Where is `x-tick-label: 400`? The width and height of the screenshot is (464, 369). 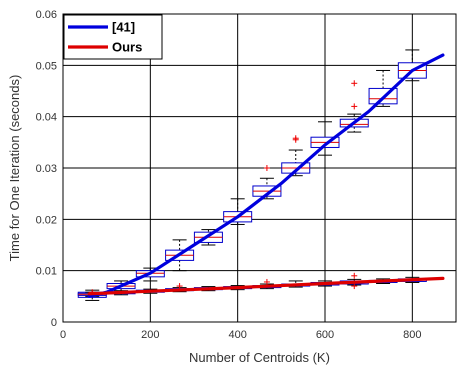 x-tick-label: 400 is located at coordinates (237, 335).